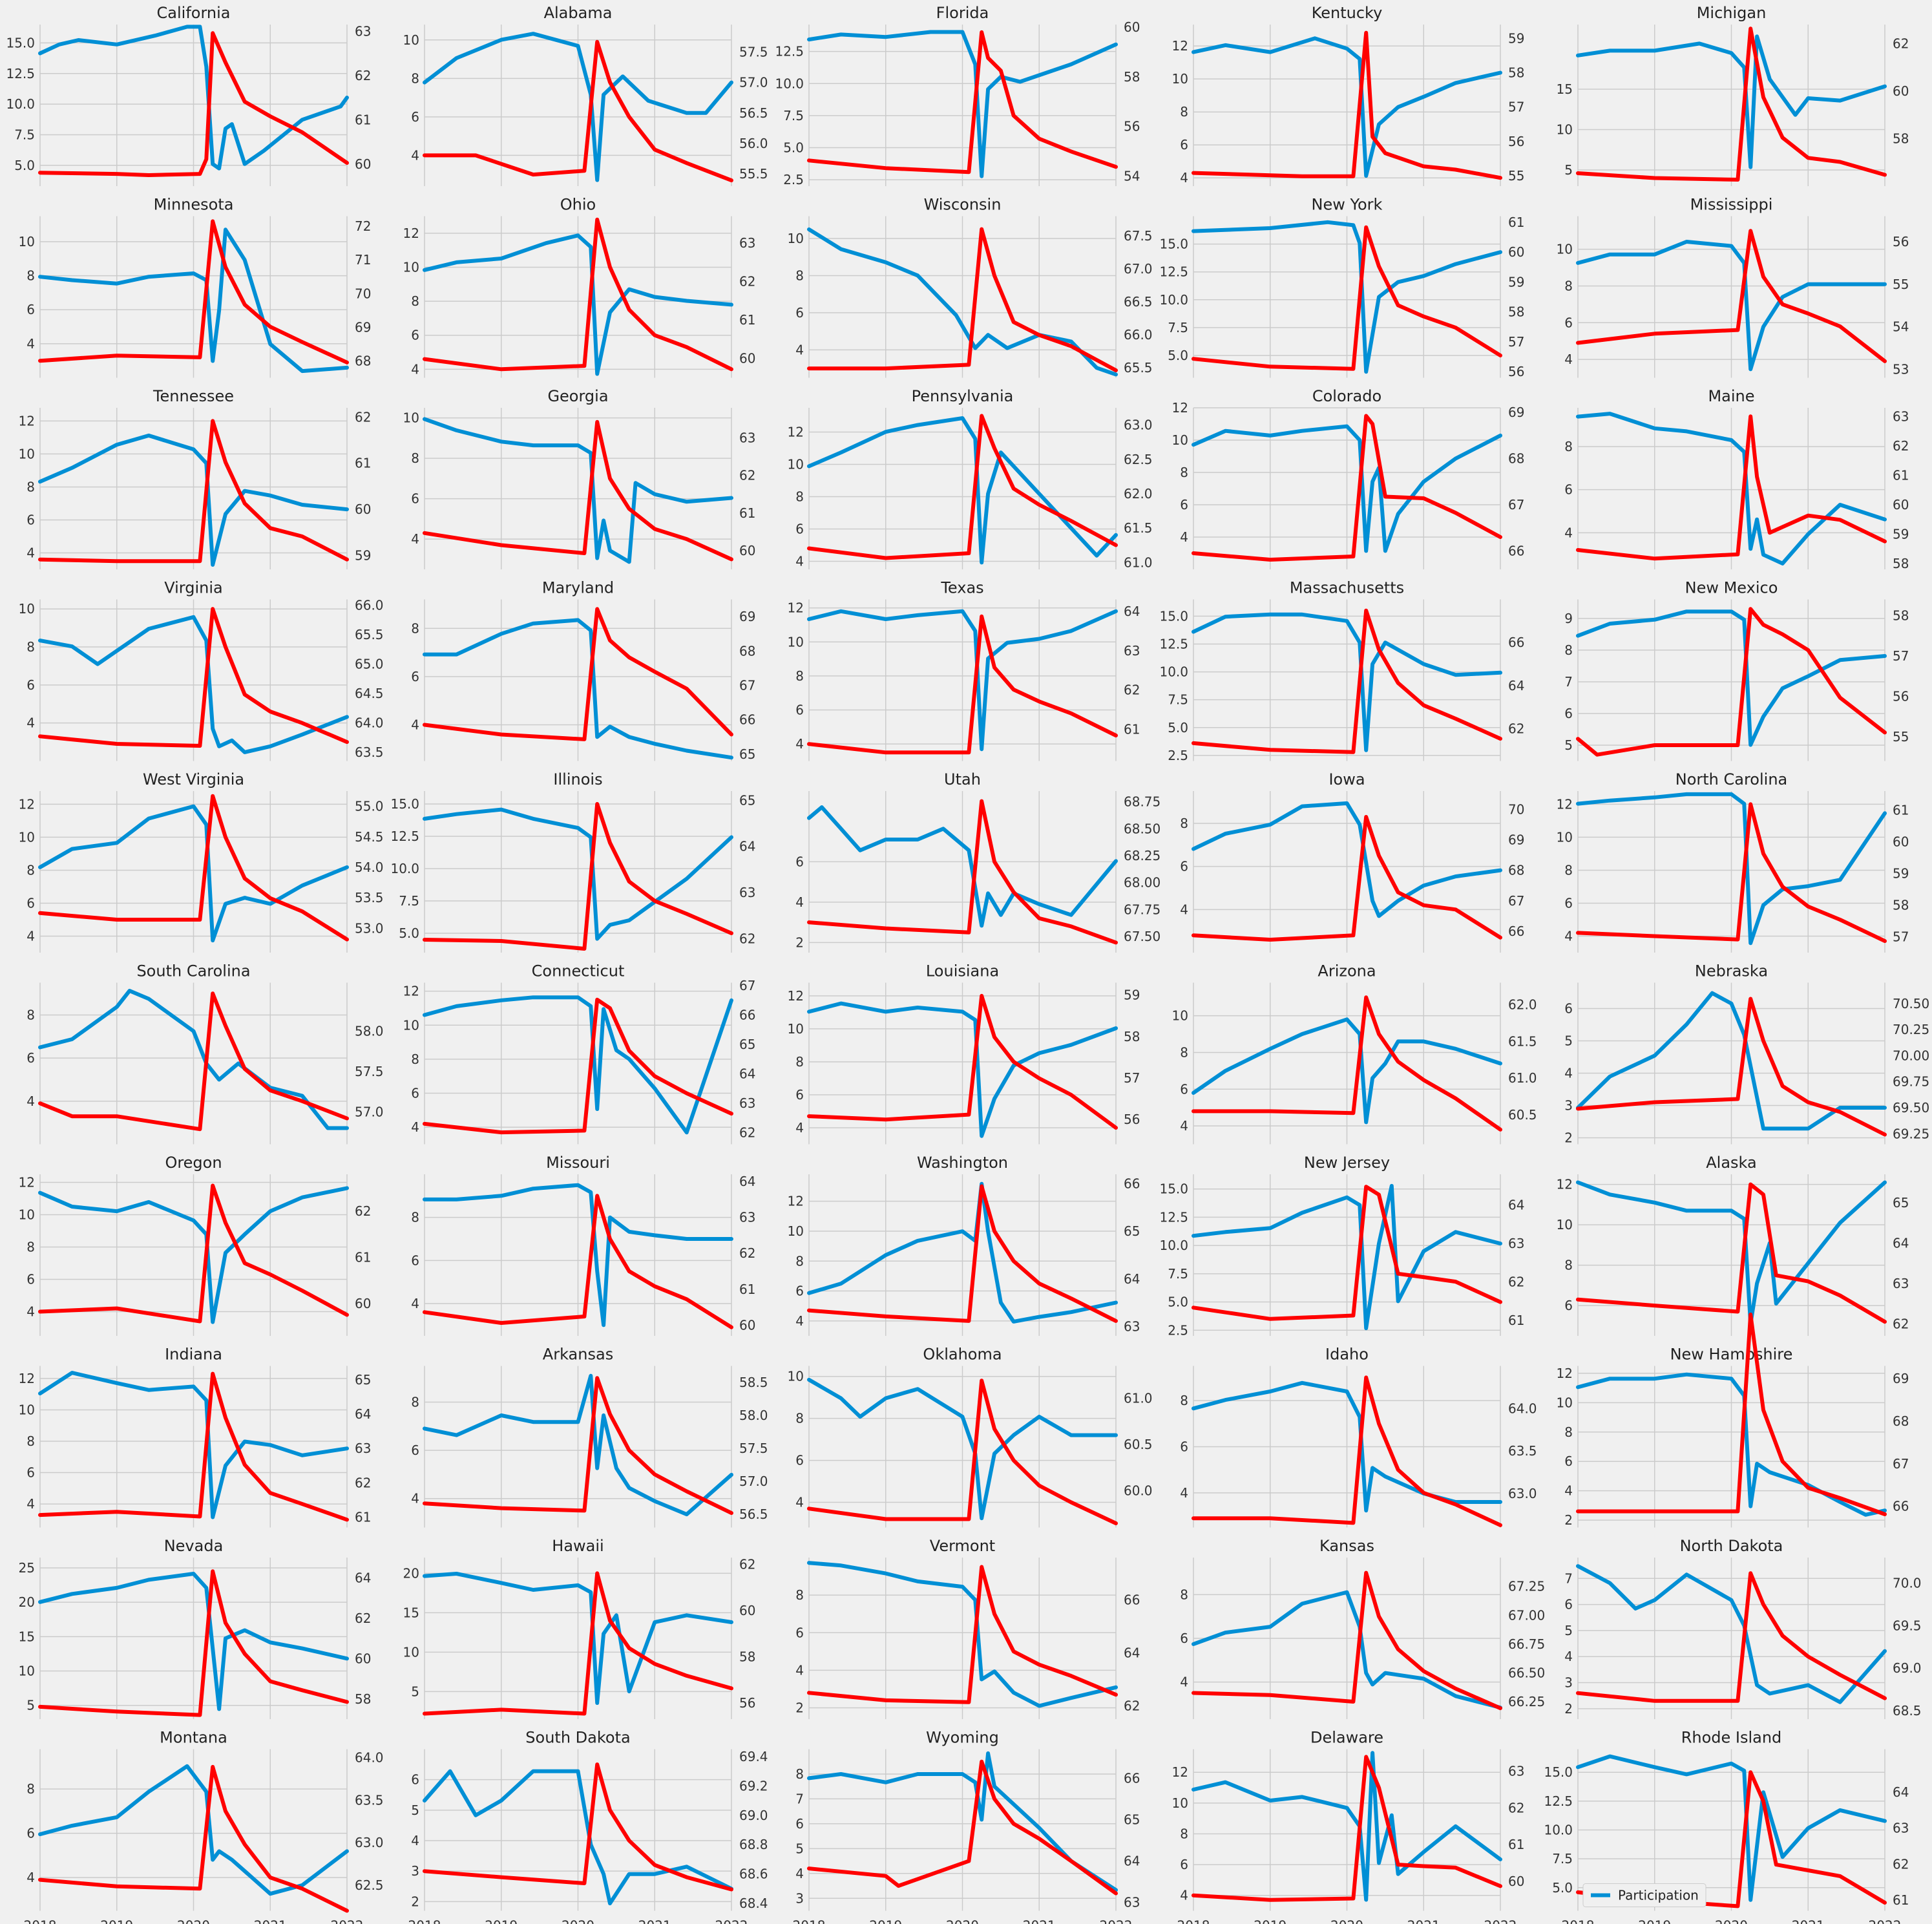 This screenshot has width=1932, height=1924. I want to click on right-tick-label: 58.5, so click(754, 1382).